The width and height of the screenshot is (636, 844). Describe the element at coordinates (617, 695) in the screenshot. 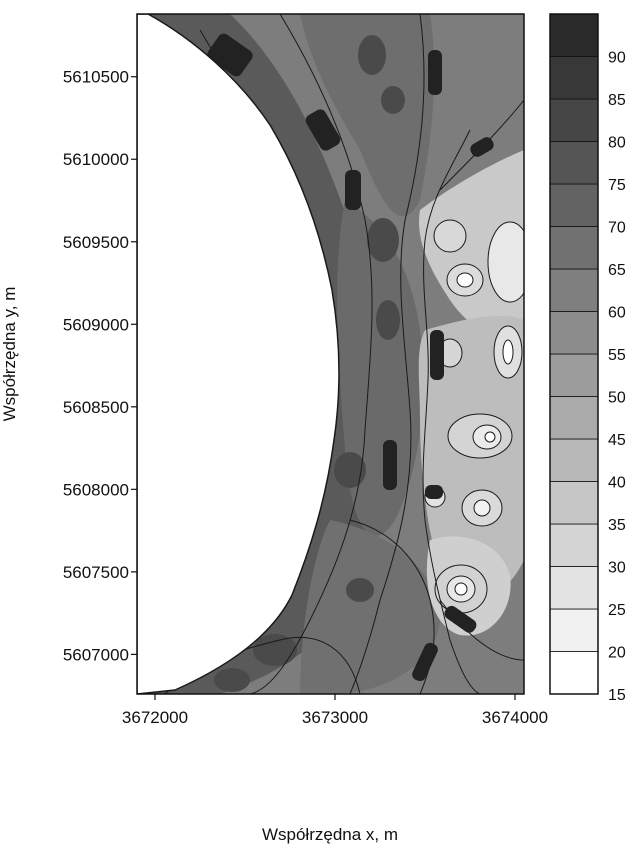

I see `colorbar-label: 15` at that location.